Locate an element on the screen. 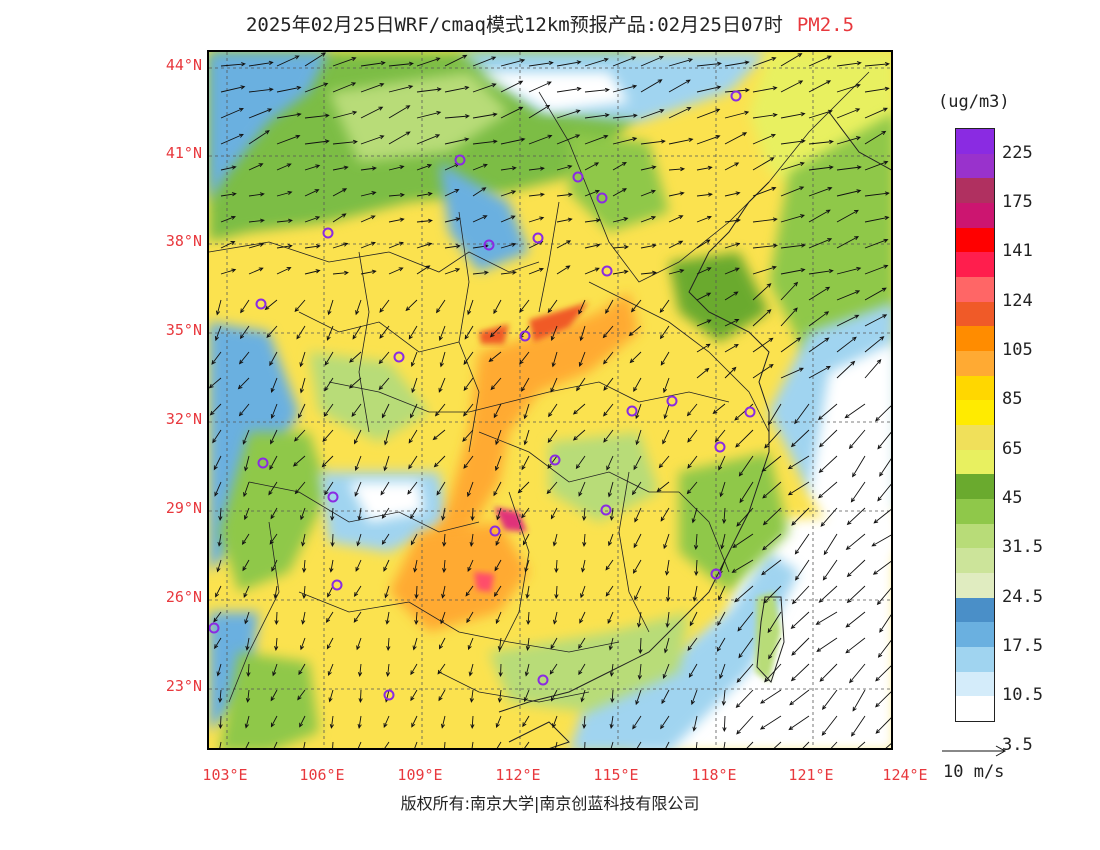  species-label: PM2.5 is located at coordinates (825, 25).